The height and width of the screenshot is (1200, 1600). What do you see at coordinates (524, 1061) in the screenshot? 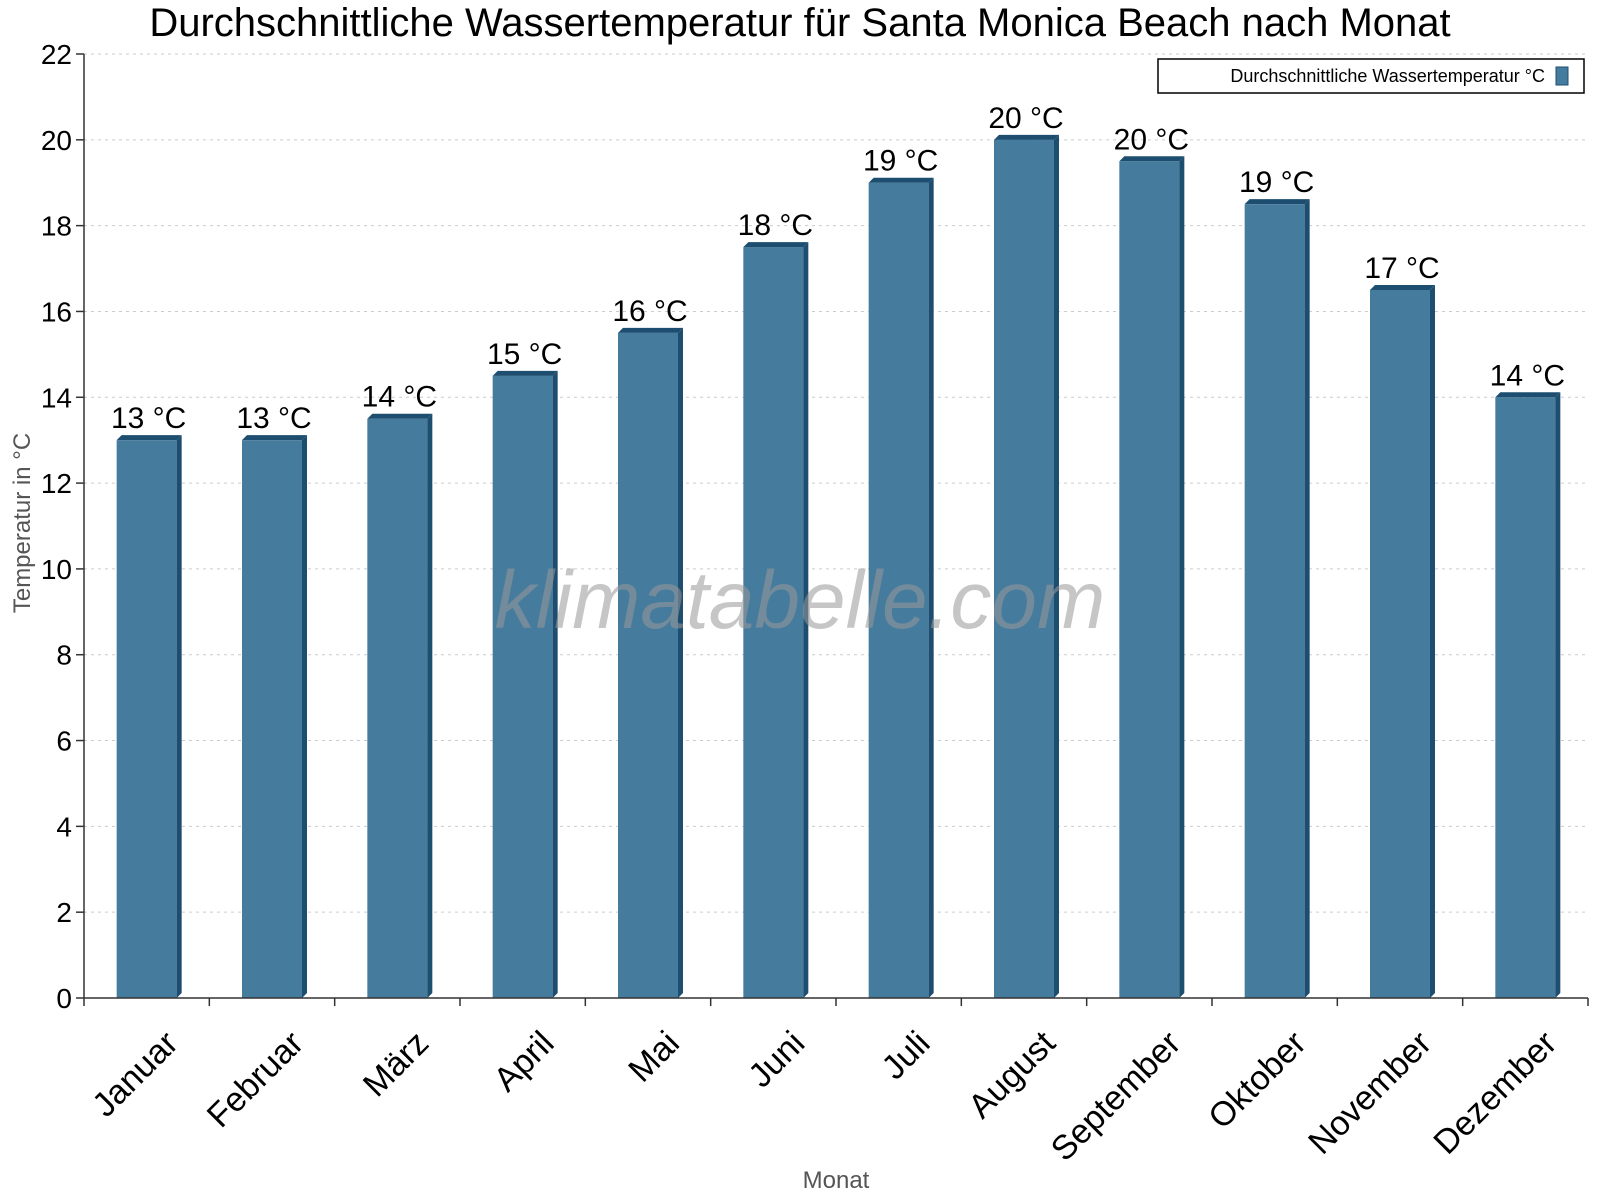
I see `x-tick-label: April` at bounding box center [524, 1061].